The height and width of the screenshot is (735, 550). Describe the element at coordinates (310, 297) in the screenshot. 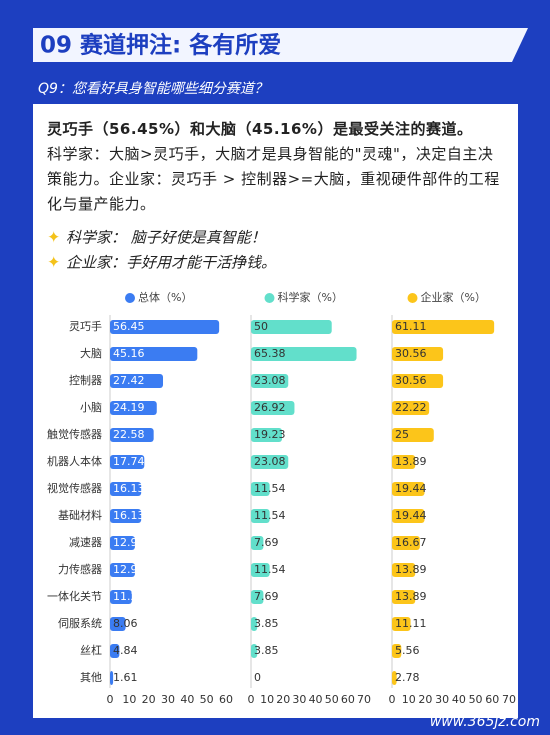

I see `legend-label: 科学家（%）` at that location.